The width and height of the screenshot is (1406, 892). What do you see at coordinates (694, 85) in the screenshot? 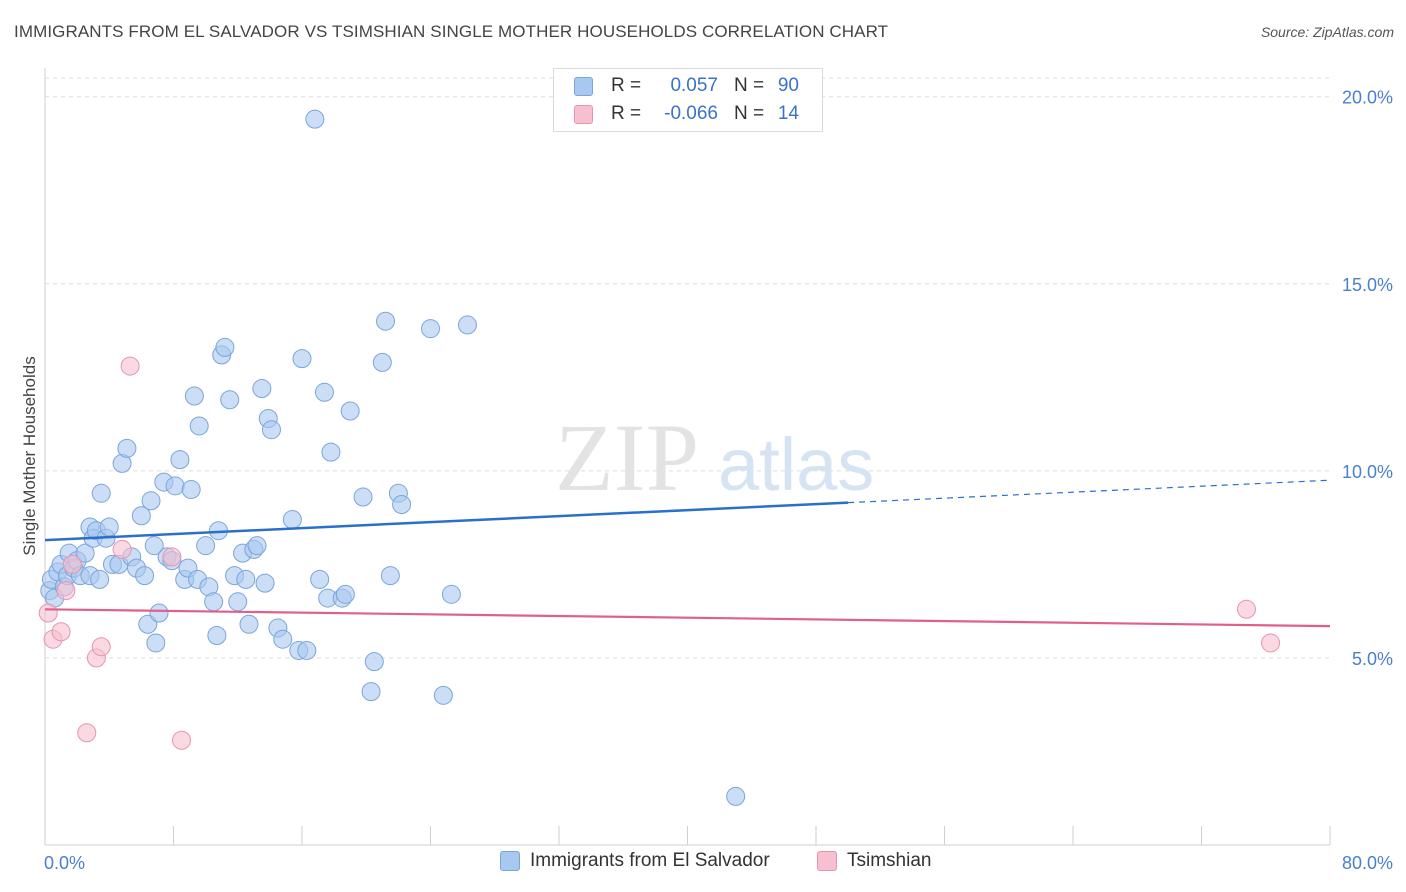
I see `legend-r-value: 0.057` at bounding box center [694, 85].